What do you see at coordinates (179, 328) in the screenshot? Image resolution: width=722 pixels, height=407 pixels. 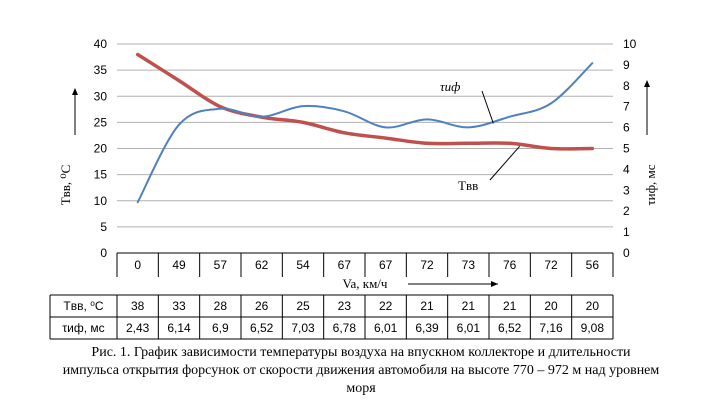 I see `table-cell: 6,14` at bounding box center [179, 328].